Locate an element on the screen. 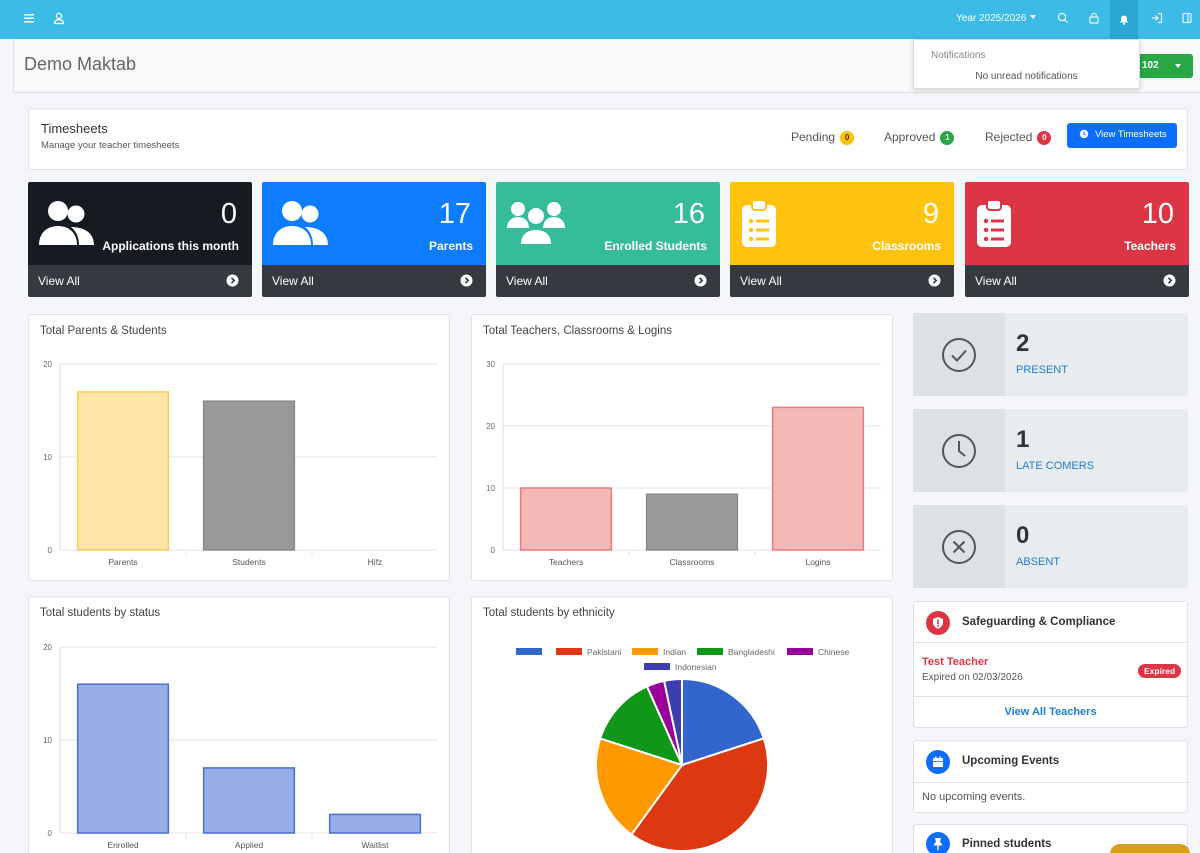  calendar-icon is located at coordinates (938, 762).